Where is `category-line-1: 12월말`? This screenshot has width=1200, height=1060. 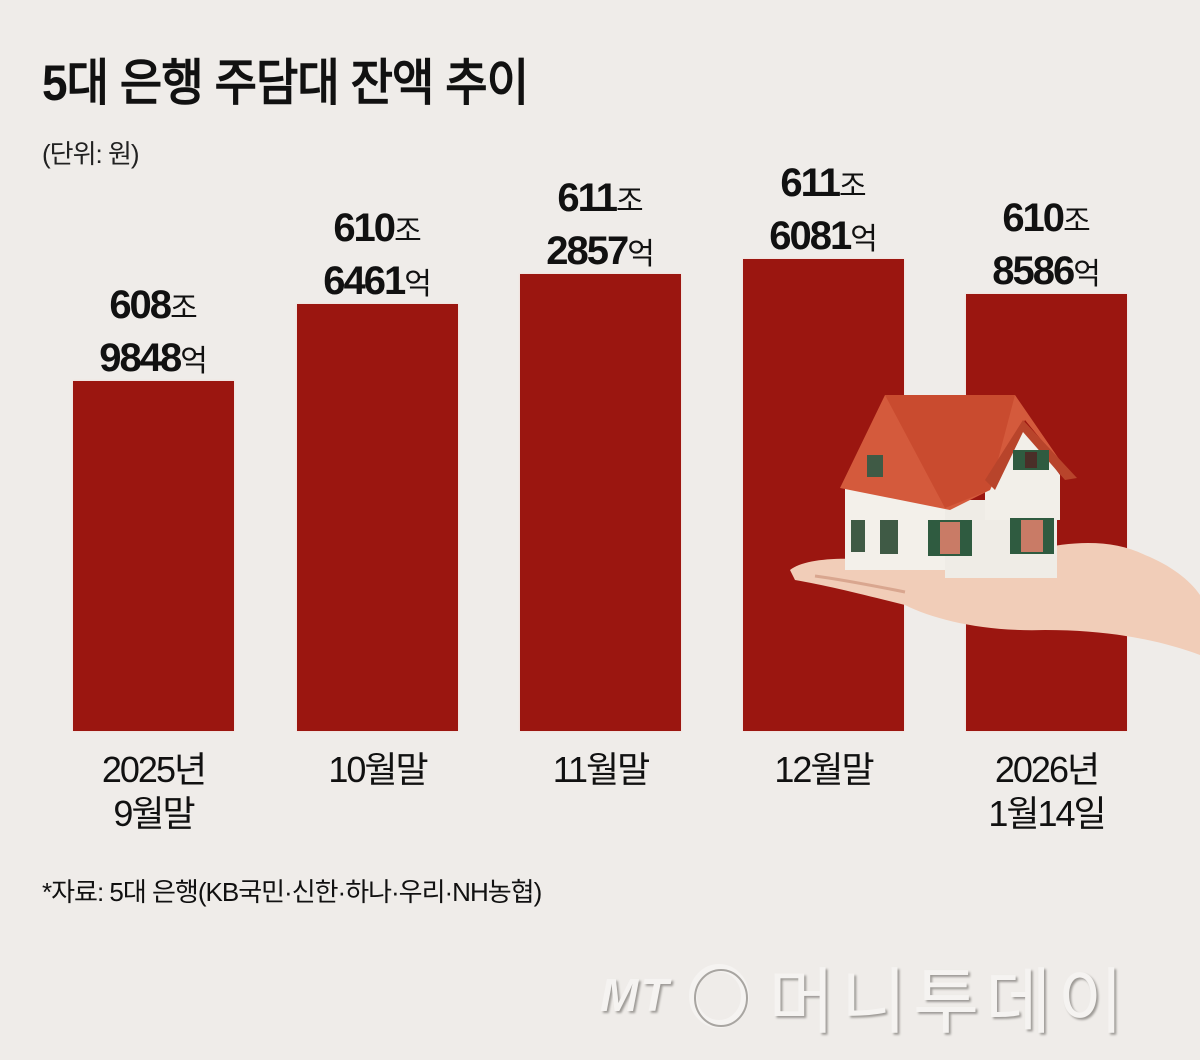
category-line-1: 12월말 is located at coordinates (824, 769).